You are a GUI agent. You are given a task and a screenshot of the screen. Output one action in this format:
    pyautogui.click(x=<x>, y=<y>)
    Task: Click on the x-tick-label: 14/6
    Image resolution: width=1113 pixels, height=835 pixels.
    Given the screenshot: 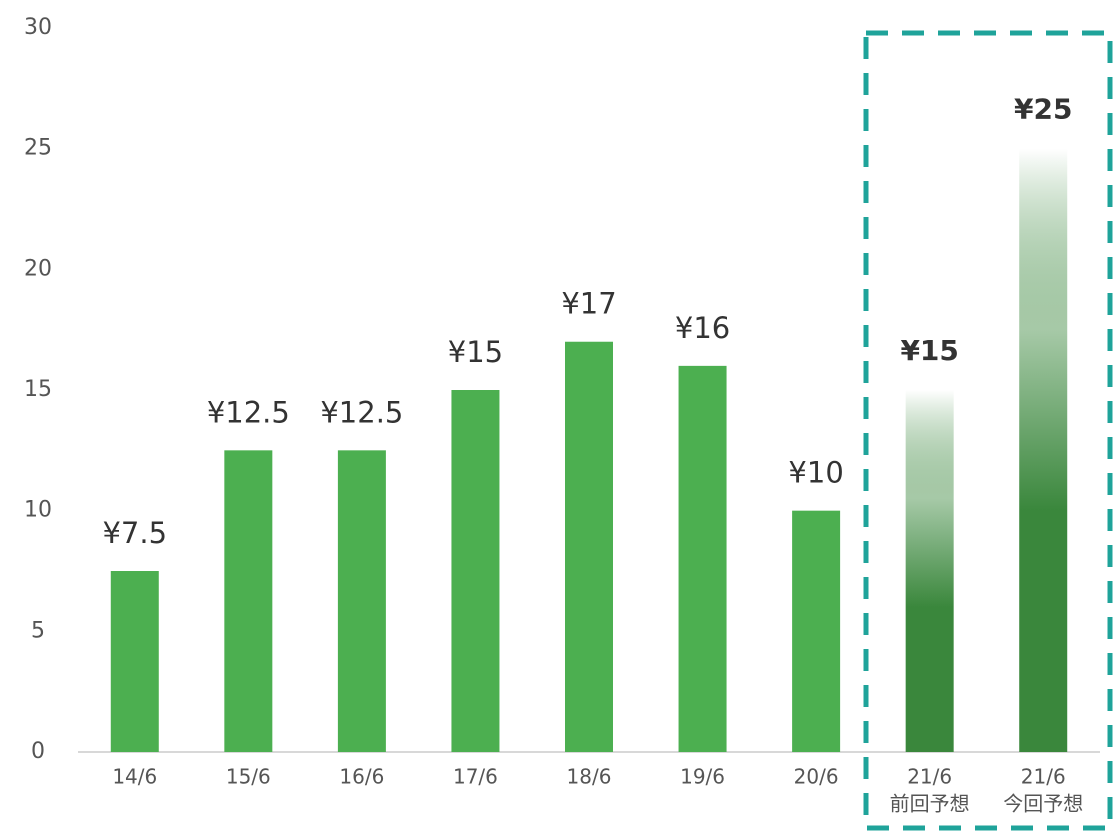 What is the action you would take?
    pyautogui.click(x=134, y=777)
    